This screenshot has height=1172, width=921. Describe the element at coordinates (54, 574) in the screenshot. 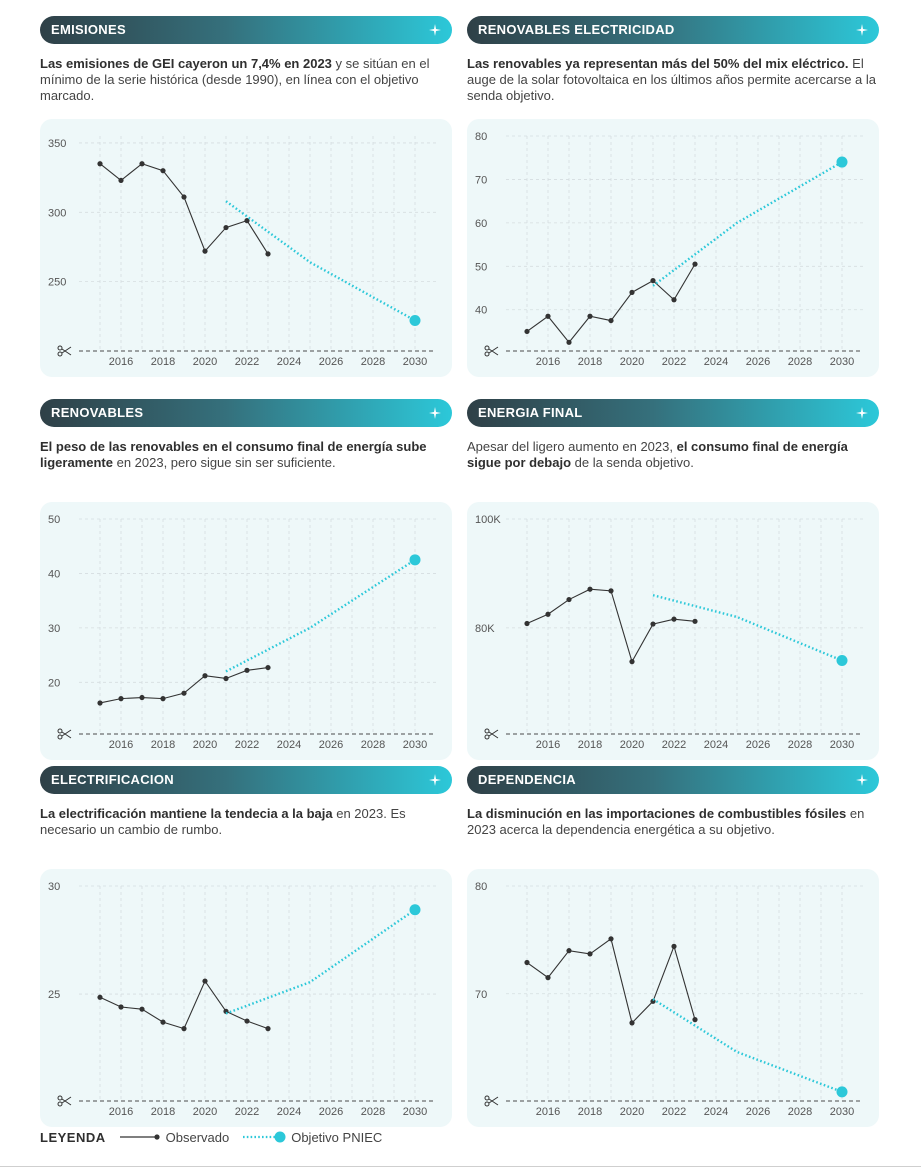

I see `y-tick-label: 40` at that location.